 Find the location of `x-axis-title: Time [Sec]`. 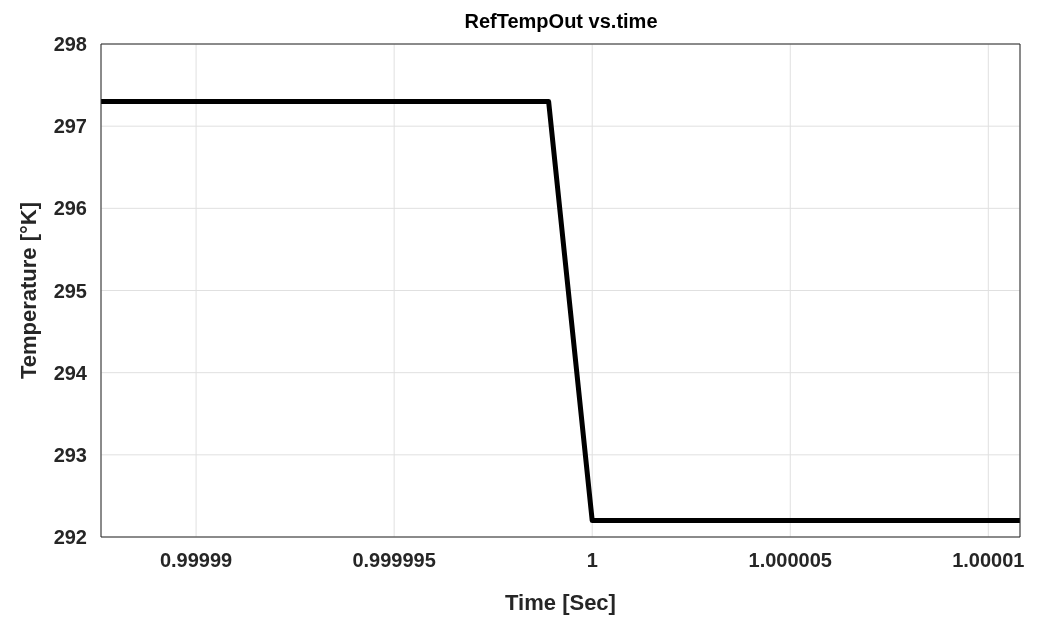

x-axis-title: Time [Sec] is located at coordinates (560, 602).